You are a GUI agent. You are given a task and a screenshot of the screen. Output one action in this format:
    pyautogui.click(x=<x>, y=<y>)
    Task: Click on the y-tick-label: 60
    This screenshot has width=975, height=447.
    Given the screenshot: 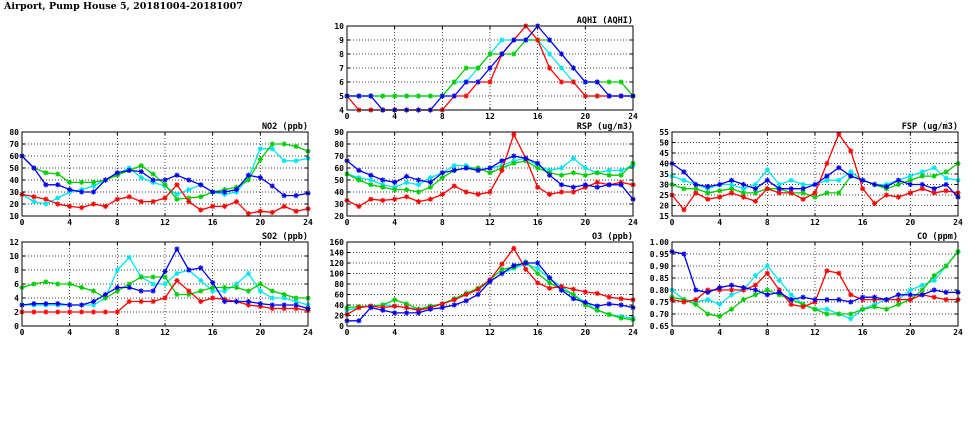 What is the action you would take?
    pyautogui.click(x=339, y=168)
    